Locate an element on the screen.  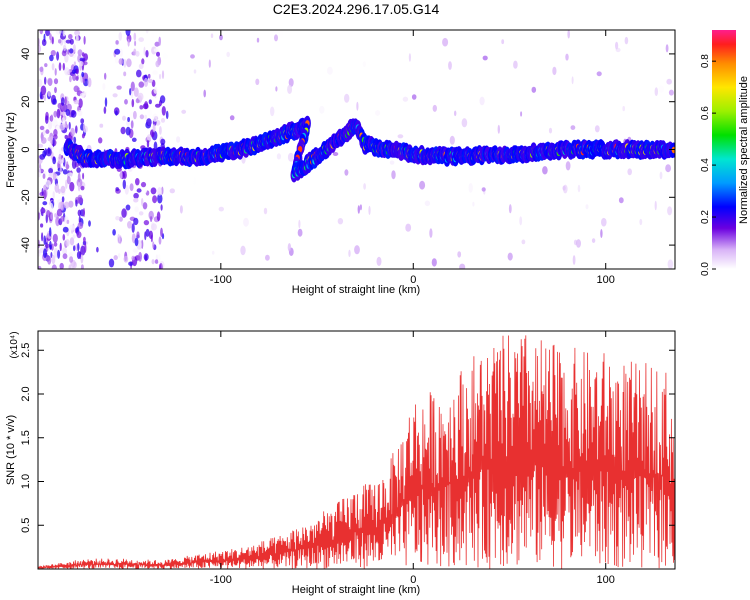
y-tick-label: 40 is located at coordinates (26, 54).